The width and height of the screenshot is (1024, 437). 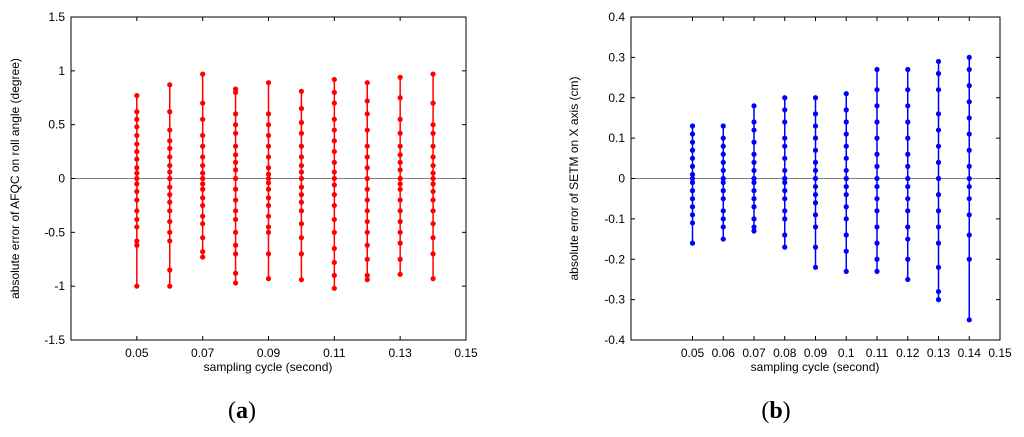 I want to click on y-tick-label: 0.5, so click(x=56, y=125).